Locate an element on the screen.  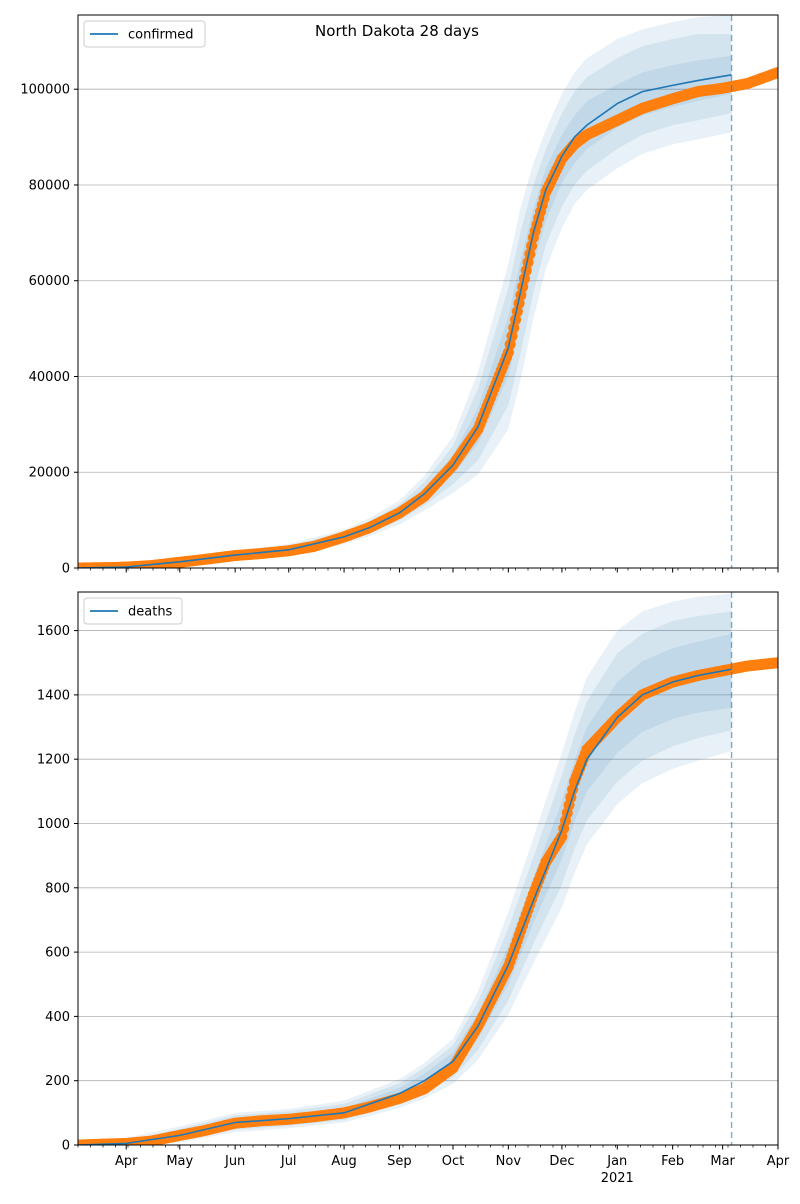
x-tick-label: Jul is located at coordinates (288, 1161).